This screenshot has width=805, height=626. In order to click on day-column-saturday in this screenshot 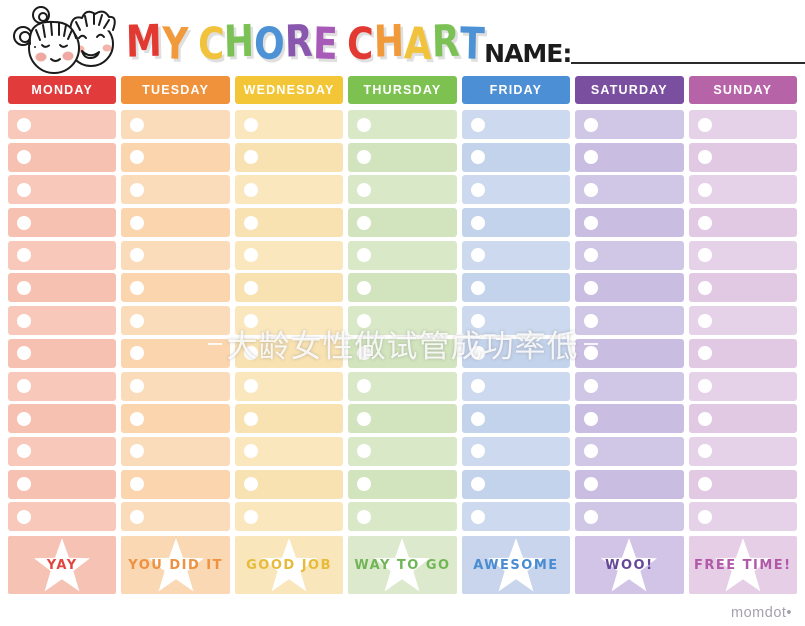, I will do `click(629, 321)`.